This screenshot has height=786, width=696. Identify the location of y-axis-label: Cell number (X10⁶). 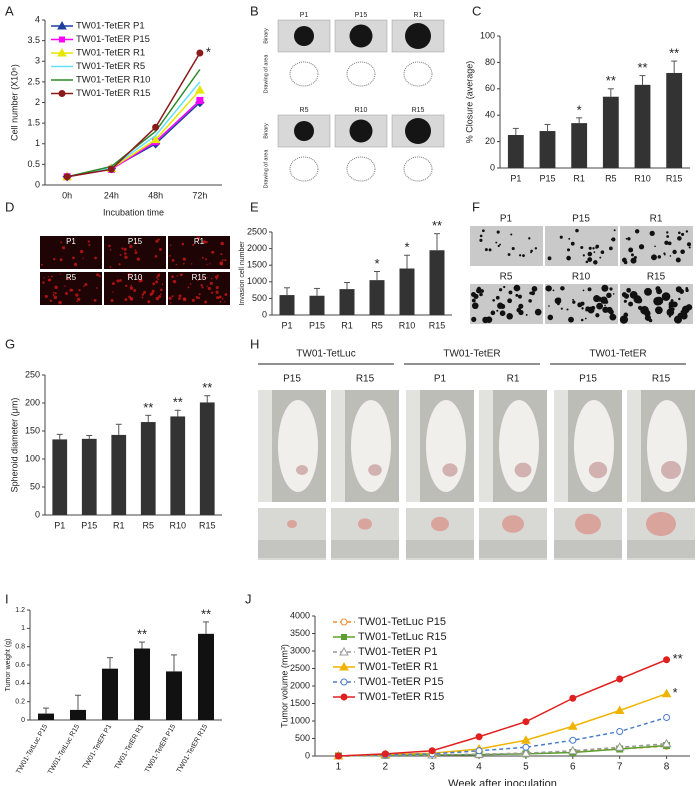
(14, 102).